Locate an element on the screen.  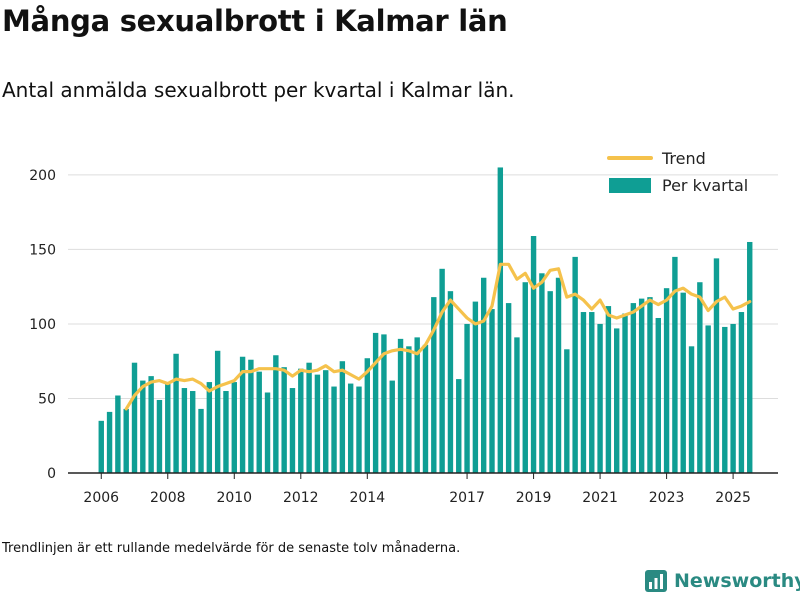
newsworthy-chart-logo-icon is located at coordinates (656, 581).